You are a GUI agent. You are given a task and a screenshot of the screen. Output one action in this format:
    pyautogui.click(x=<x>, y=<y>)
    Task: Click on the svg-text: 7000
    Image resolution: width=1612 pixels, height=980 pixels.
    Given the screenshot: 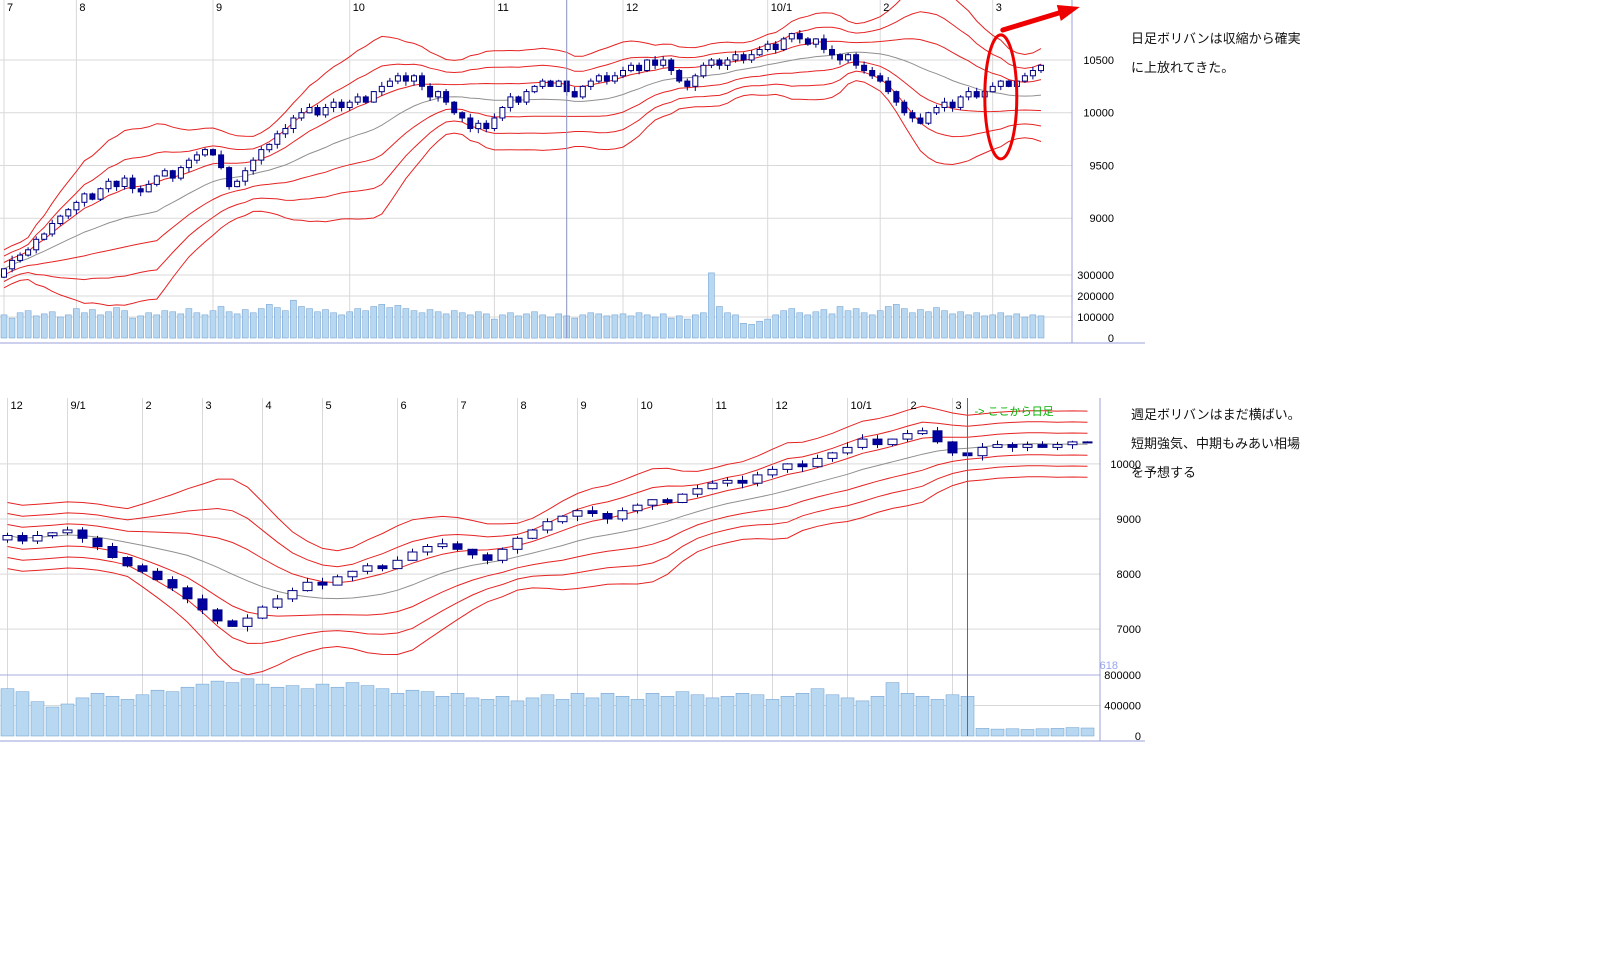 What is the action you would take?
    pyautogui.click(x=1129, y=630)
    